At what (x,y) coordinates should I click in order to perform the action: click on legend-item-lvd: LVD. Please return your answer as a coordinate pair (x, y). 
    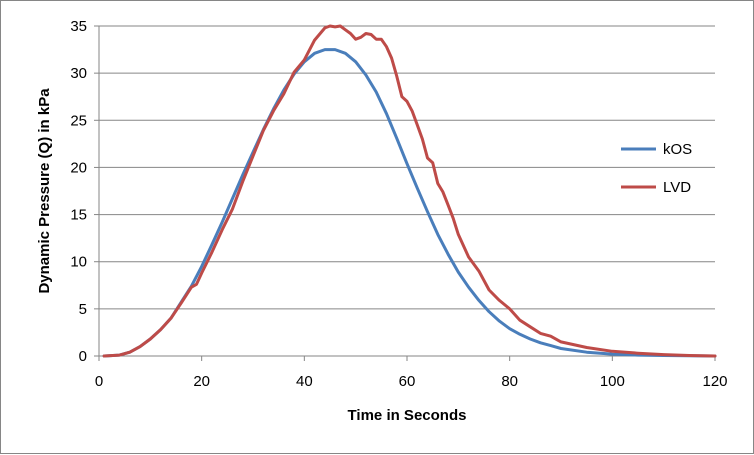
    Looking at the image, I should click on (656, 187).